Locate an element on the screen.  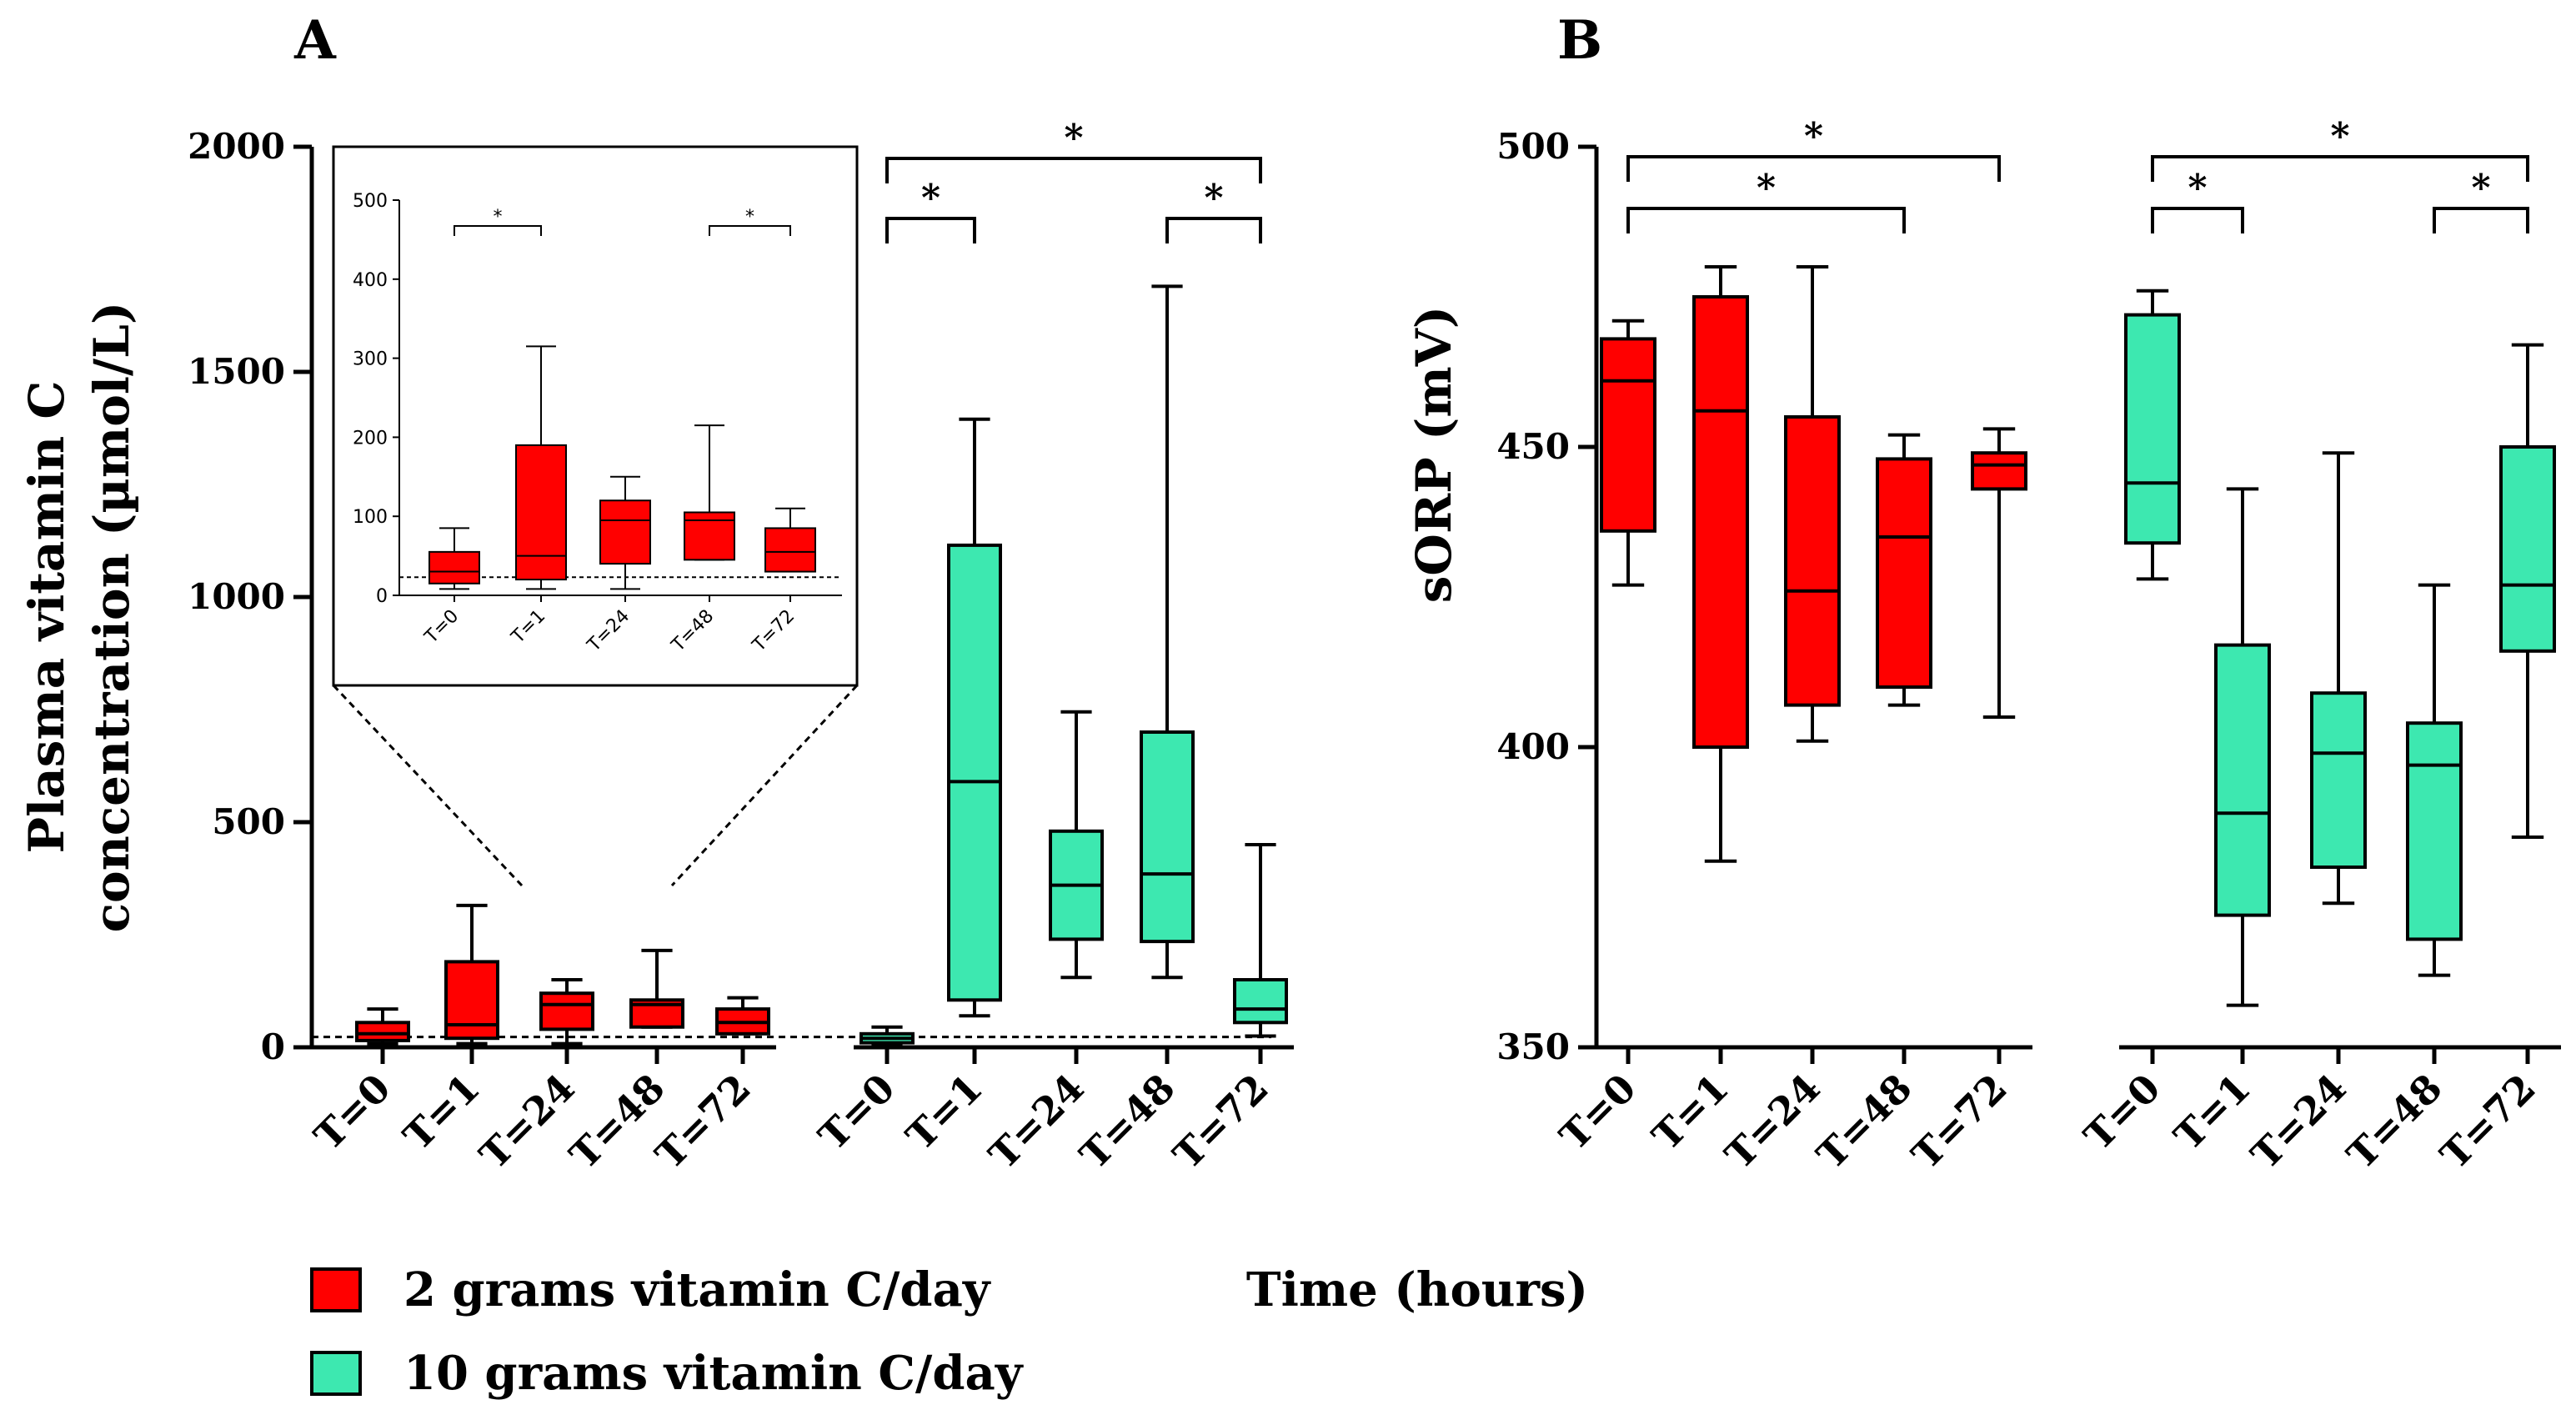
x-axis-title: Time (hours) is located at coordinates (1417, 1289).